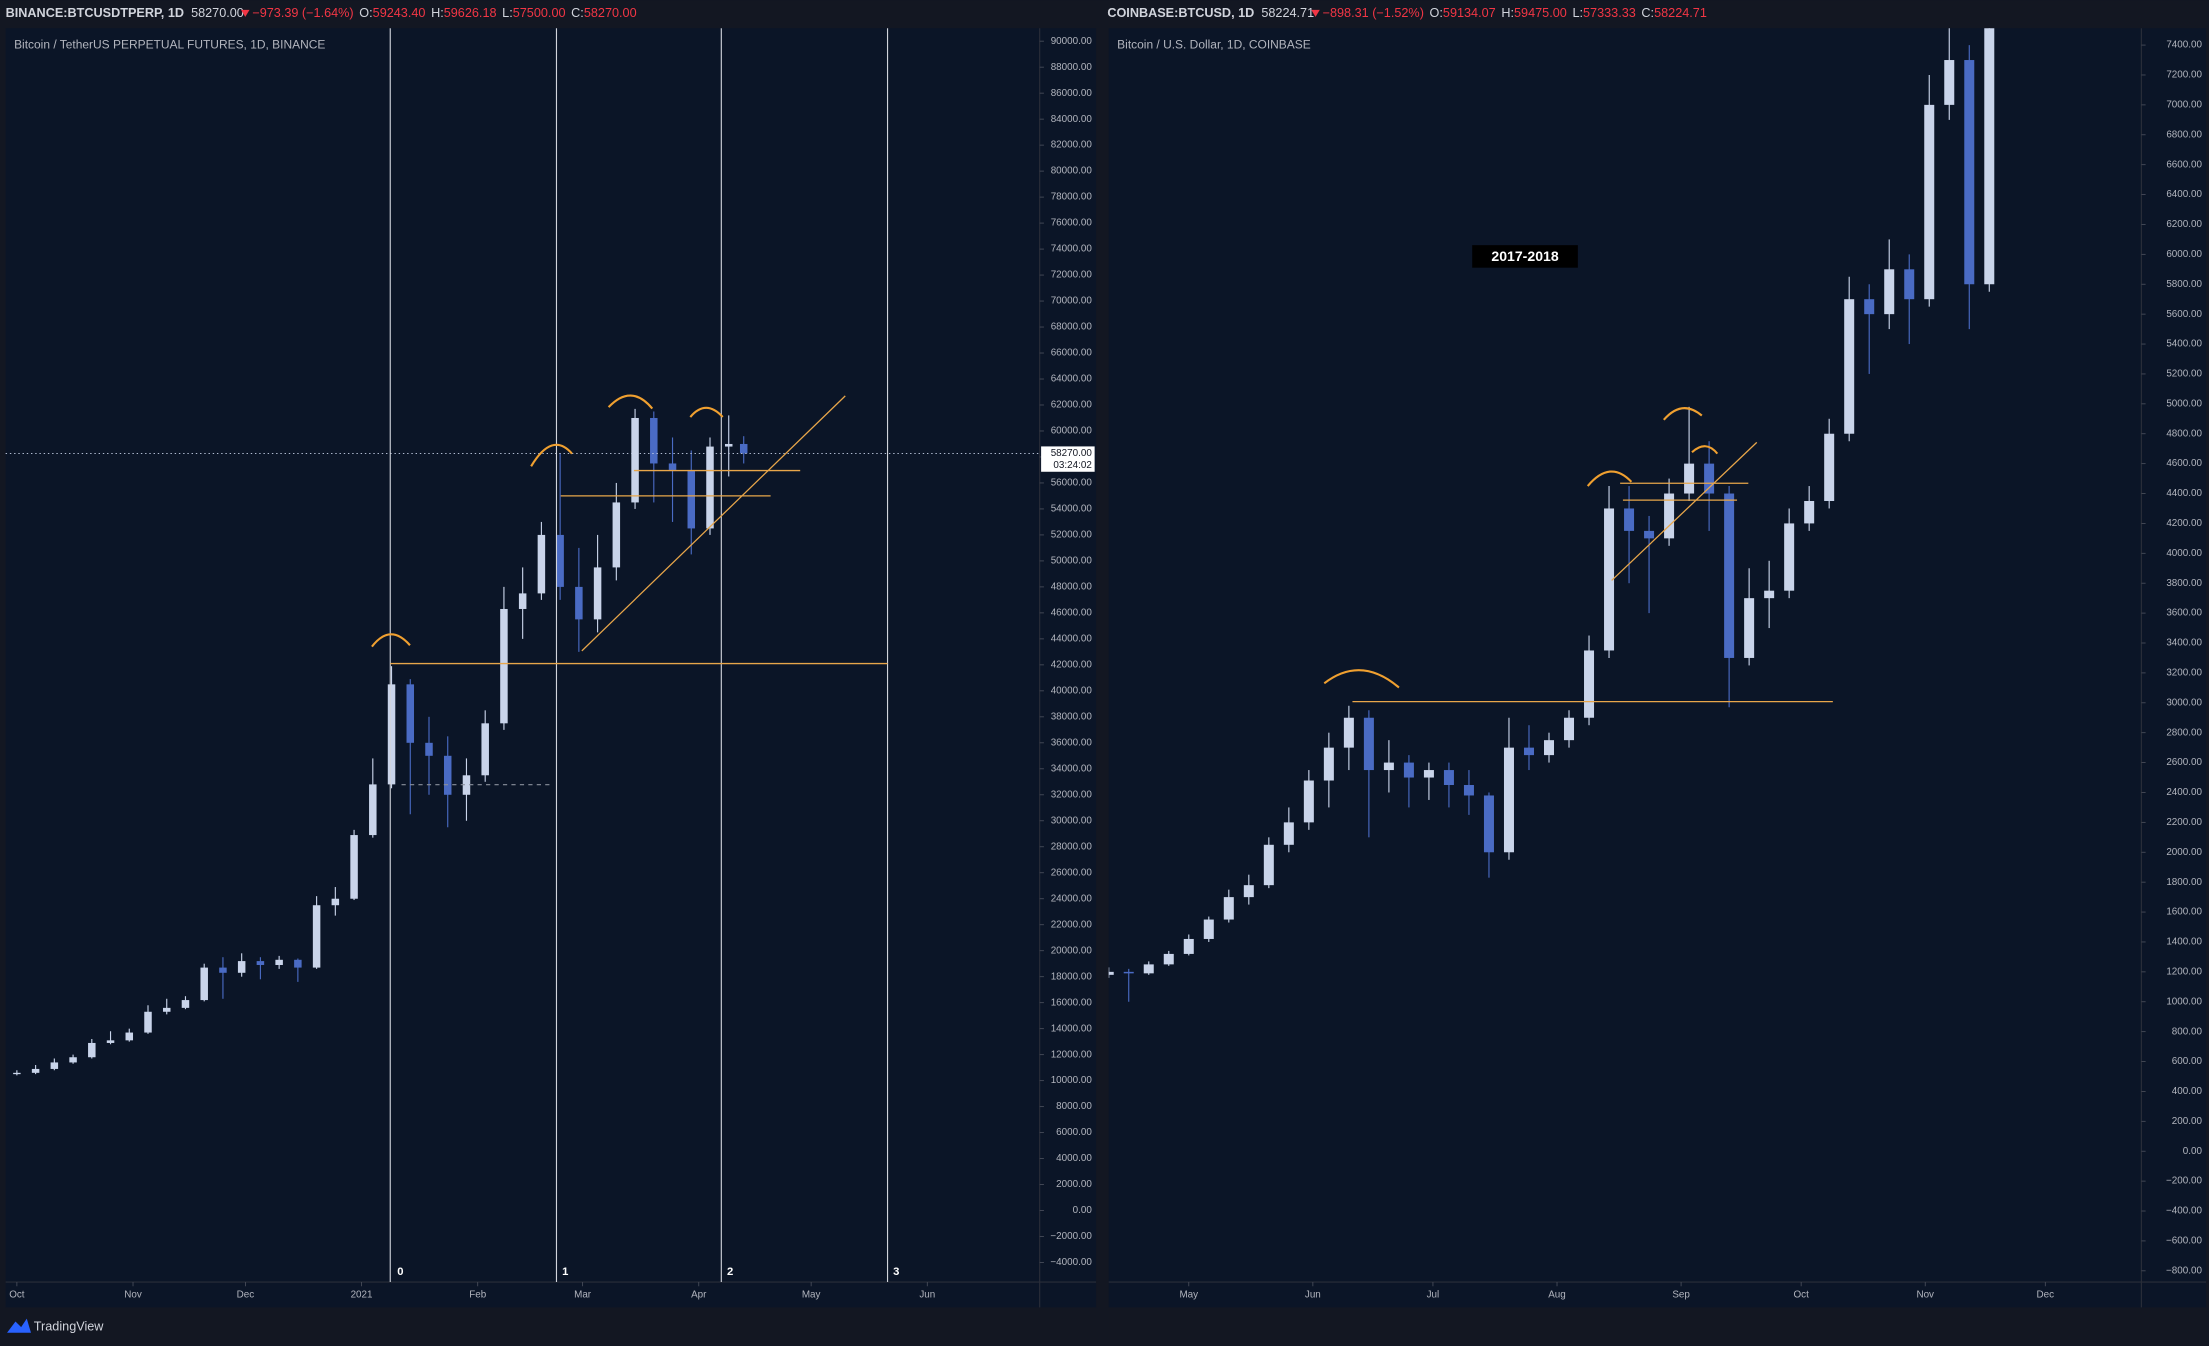 The width and height of the screenshot is (2209, 1346). What do you see at coordinates (2184, 403) in the screenshot?
I see `y-tick-label: 5000.00` at bounding box center [2184, 403].